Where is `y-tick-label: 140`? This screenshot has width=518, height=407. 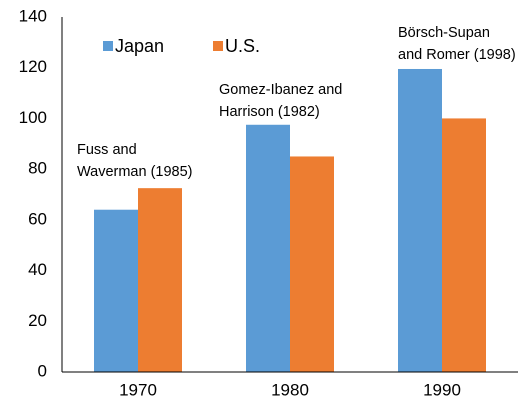
y-tick-label: 140 is located at coordinates (33, 15).